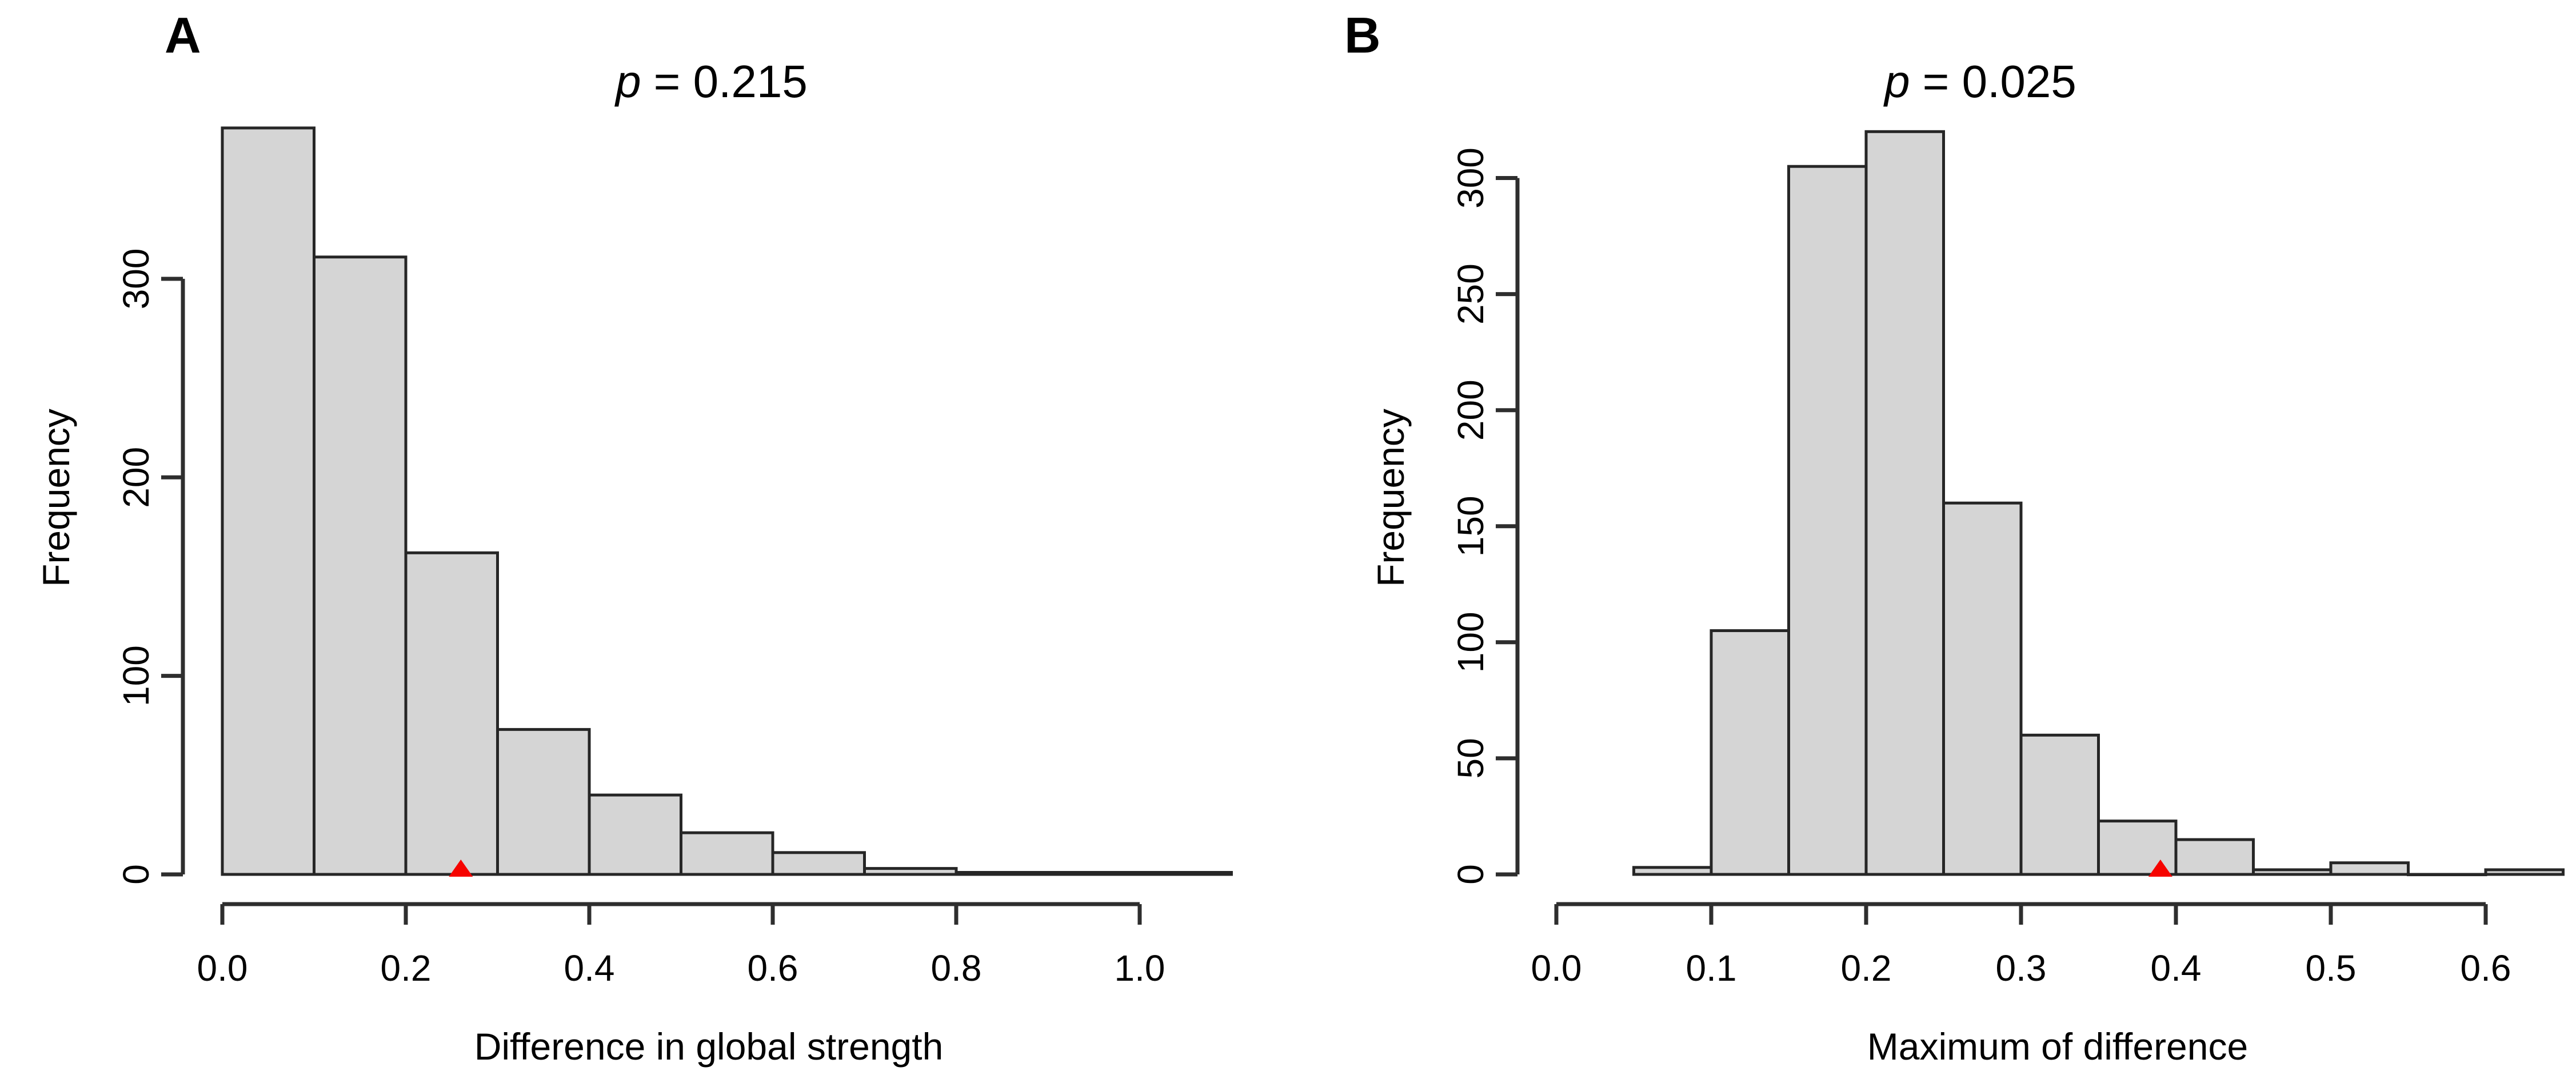 The height and width of the screenshot is (1079, 2576). What do you see at coordinates (461, 868) in the screenshot?
I see `panel-a-observed-value-marker` at bounding box center [461, 868].